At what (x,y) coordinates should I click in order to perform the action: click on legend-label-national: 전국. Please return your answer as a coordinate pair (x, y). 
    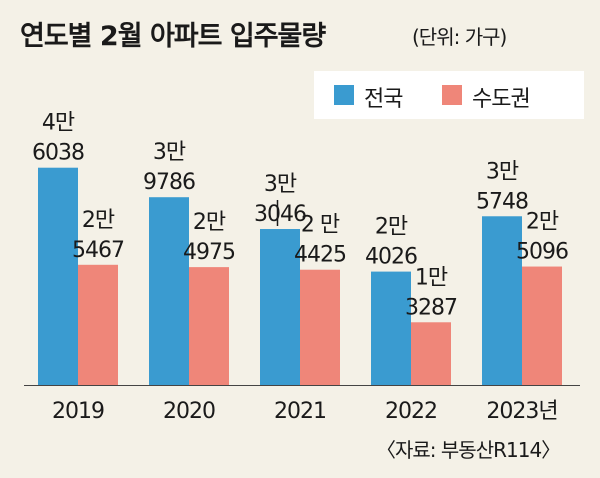
    Looking at the image, I should click on (383, 99).